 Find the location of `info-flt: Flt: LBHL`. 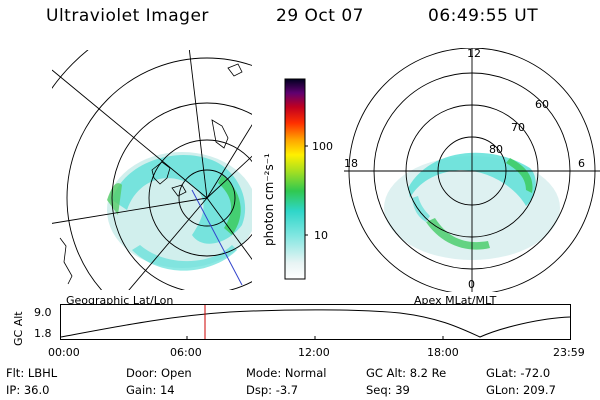

info-flt: Flt: LBHL is located at coordinates (31, 373).